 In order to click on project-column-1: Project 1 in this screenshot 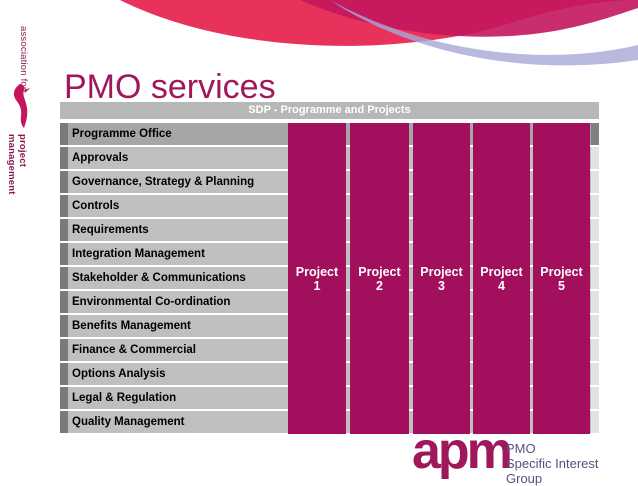, I will do `click(317, 278)`.